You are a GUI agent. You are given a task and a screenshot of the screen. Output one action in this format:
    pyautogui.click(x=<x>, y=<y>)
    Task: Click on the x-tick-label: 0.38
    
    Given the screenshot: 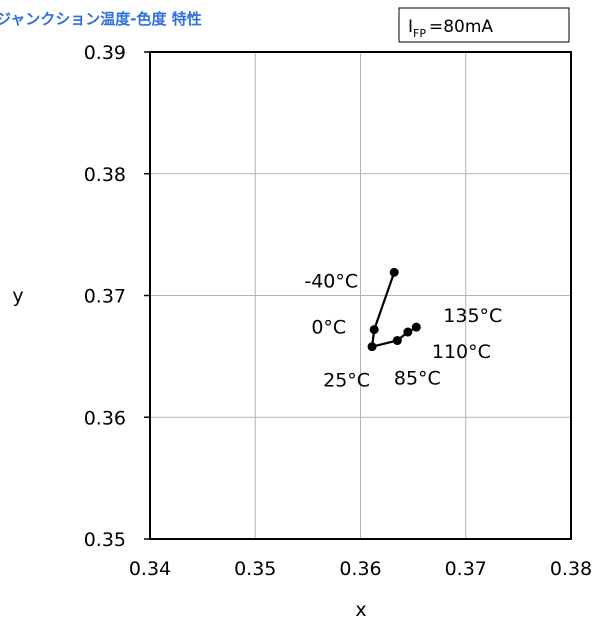 What is the action you would take?
    pyautogui.click(x=571, y=569)
    